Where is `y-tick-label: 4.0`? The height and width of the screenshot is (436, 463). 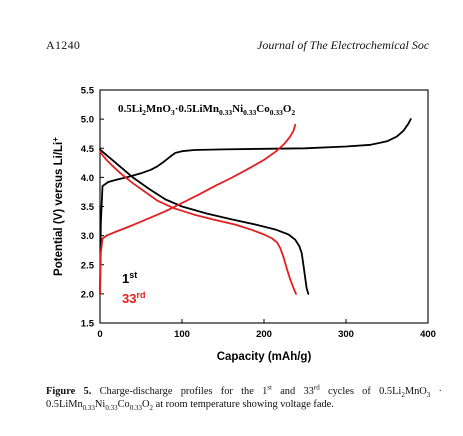
y-tick-label: 4.0 is located at coordinates (87, 178).